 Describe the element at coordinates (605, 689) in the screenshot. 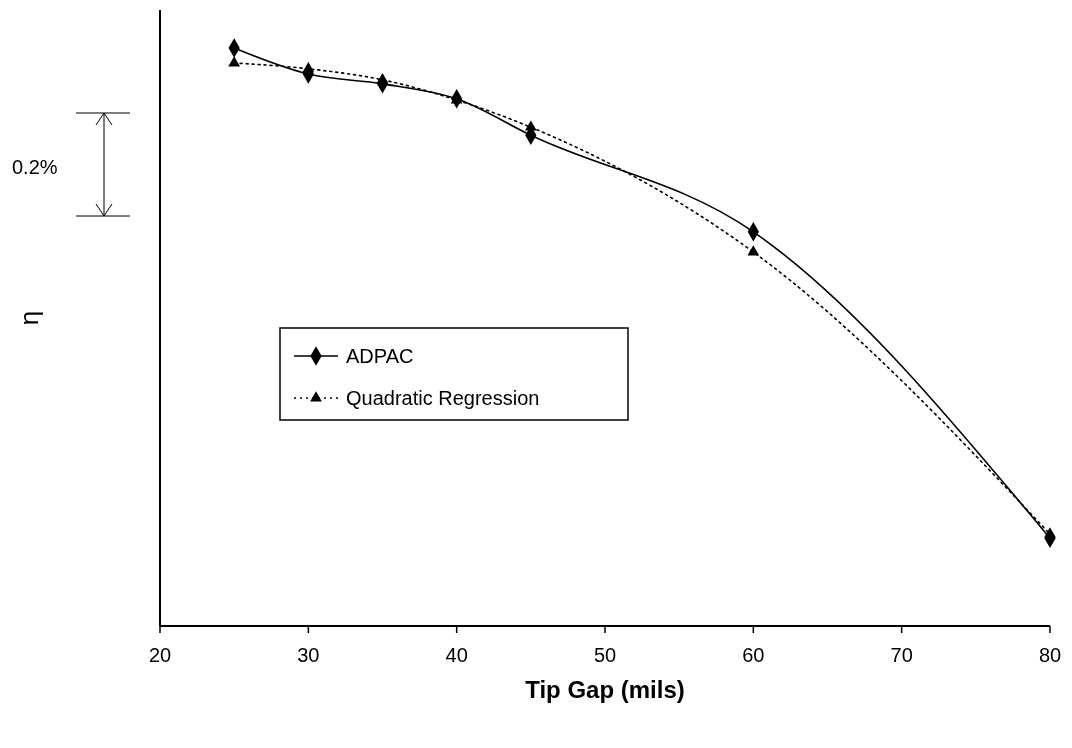

I see `x-axis-title: Tip Gap (mils)` at that location.